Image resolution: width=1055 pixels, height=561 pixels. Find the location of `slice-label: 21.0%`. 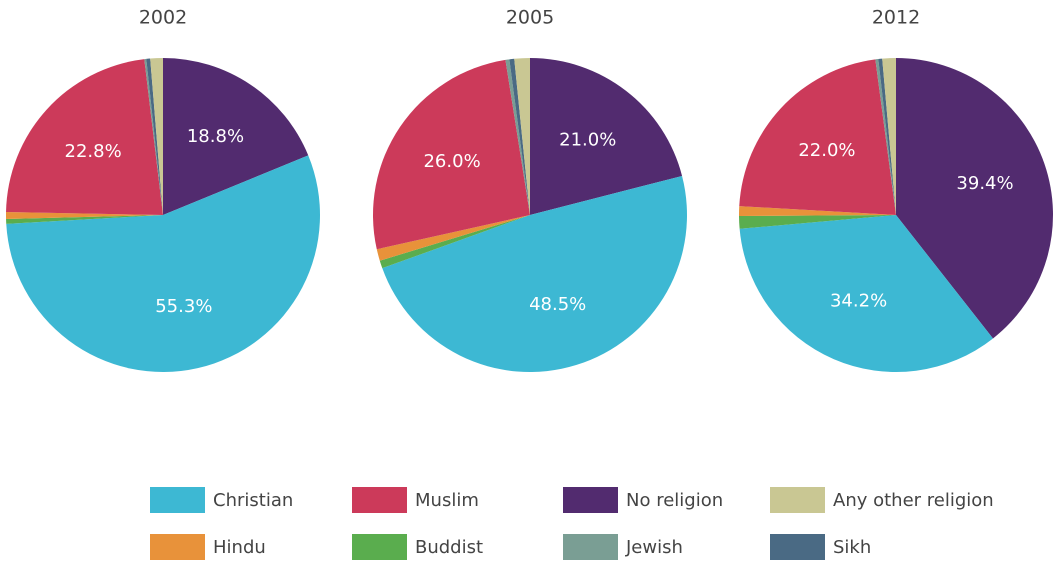

slice-label: 21.0% is located at coordinates (587, 140).